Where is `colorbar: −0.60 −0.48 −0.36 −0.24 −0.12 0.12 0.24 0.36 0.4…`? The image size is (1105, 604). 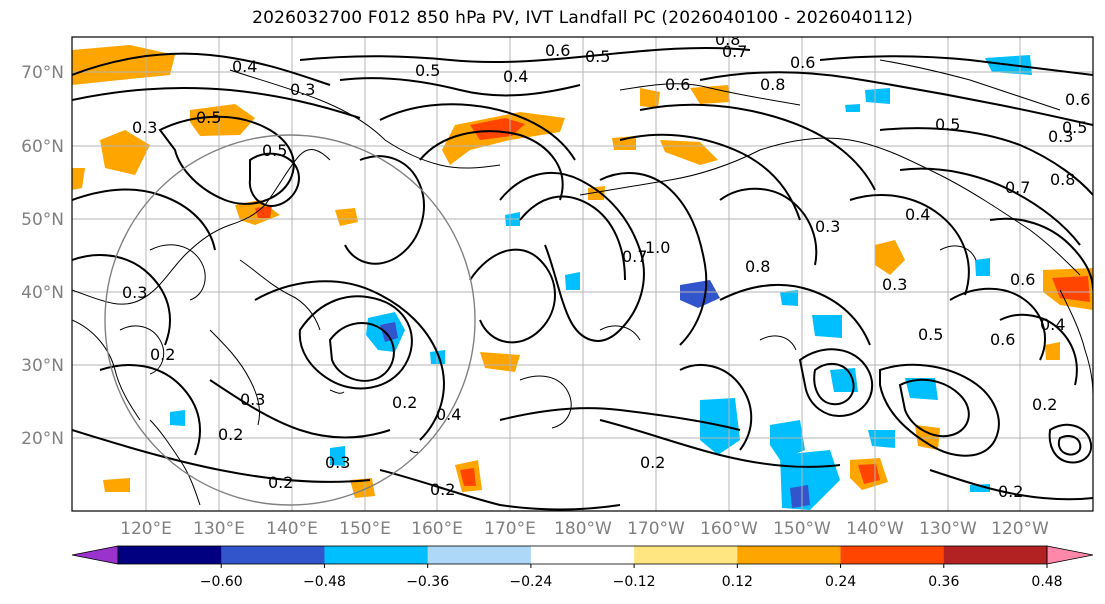 colorbar: −0.60 −0.48 −0.36 −0.24 −0.12 0.12 0.24 0.36 0.4… is located at coordinates (582, 567).